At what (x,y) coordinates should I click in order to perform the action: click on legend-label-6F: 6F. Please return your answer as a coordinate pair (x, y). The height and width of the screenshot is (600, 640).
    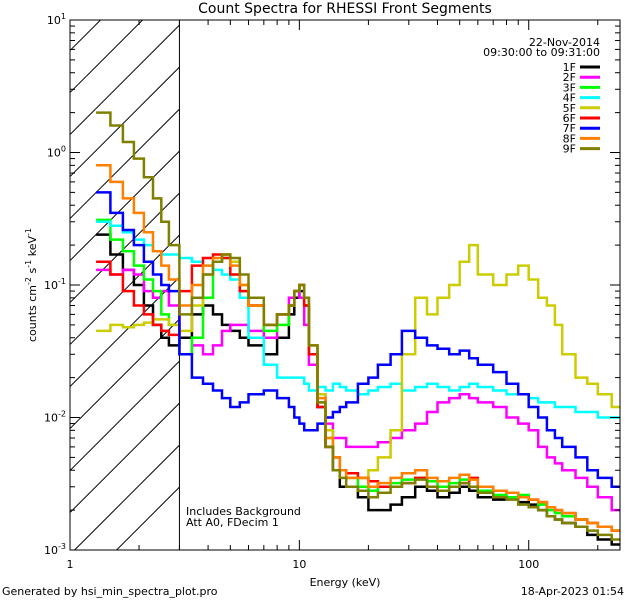
    Looking at the image, I should click on (569, 118).